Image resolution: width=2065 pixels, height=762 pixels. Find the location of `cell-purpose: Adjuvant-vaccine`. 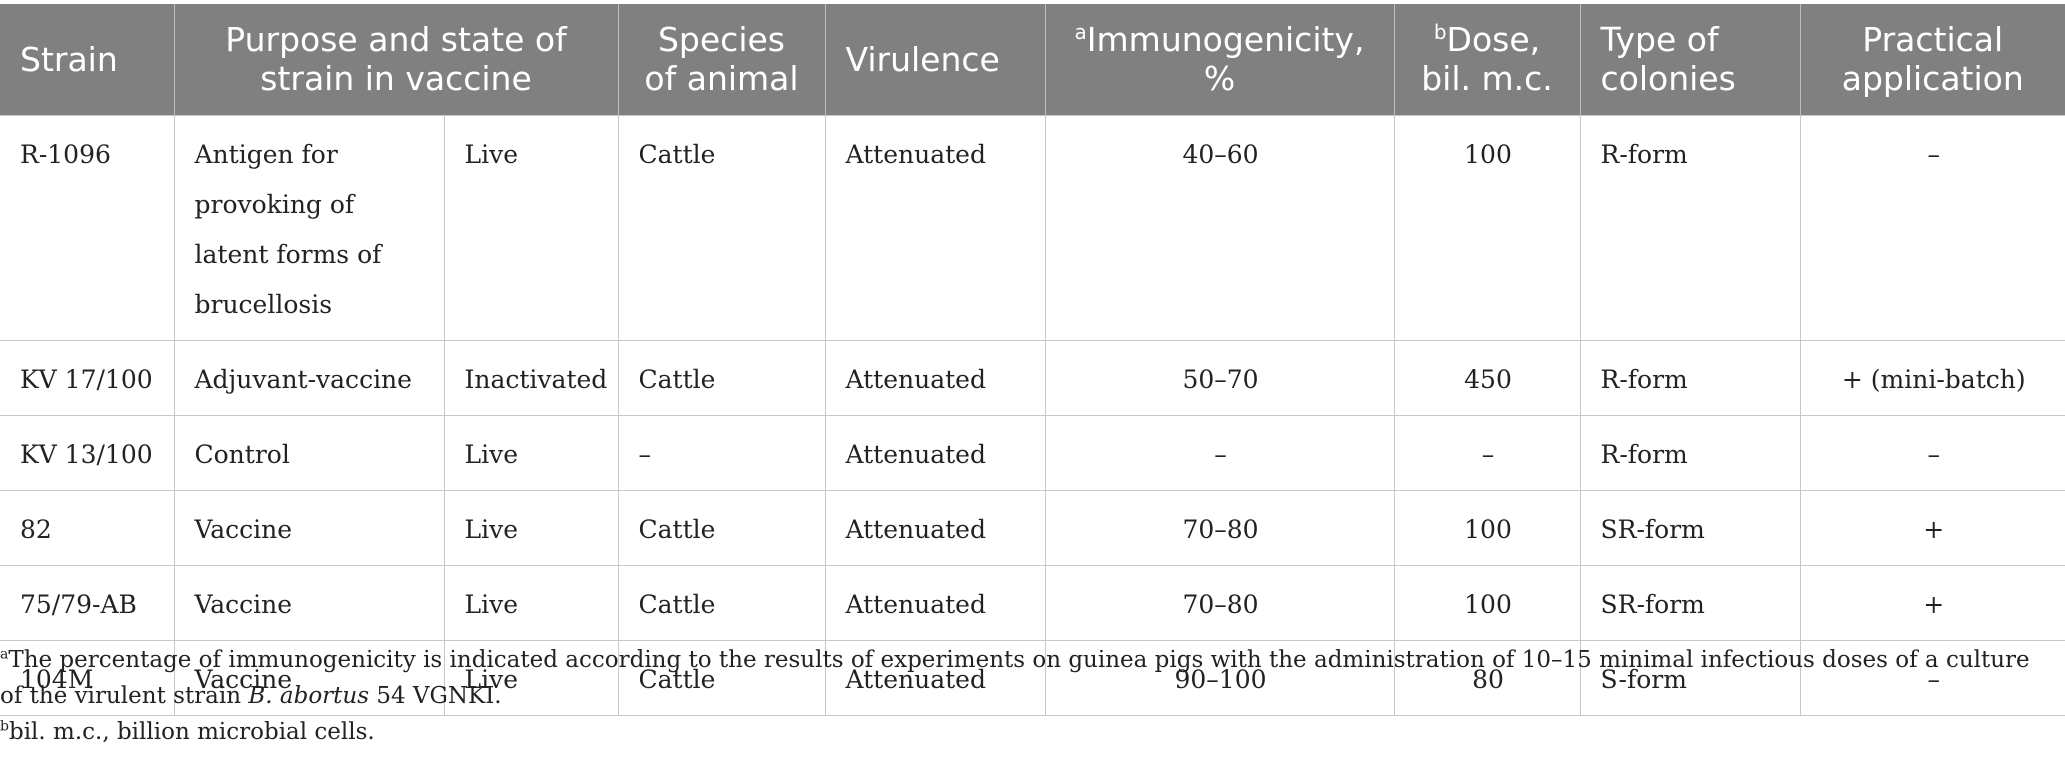

cell-purpose: Adjuvant-vaccine is located at coordinates (309, 377).